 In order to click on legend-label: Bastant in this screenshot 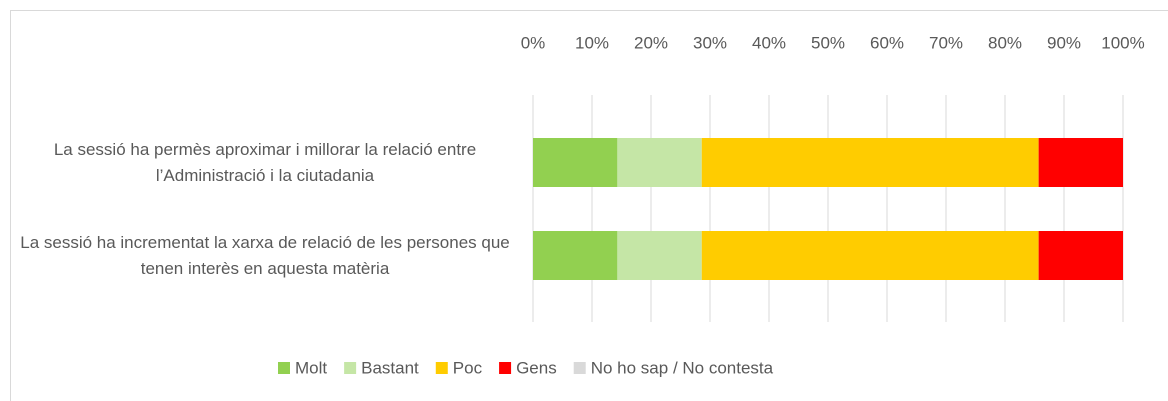, I will do `click(390, 367)`.